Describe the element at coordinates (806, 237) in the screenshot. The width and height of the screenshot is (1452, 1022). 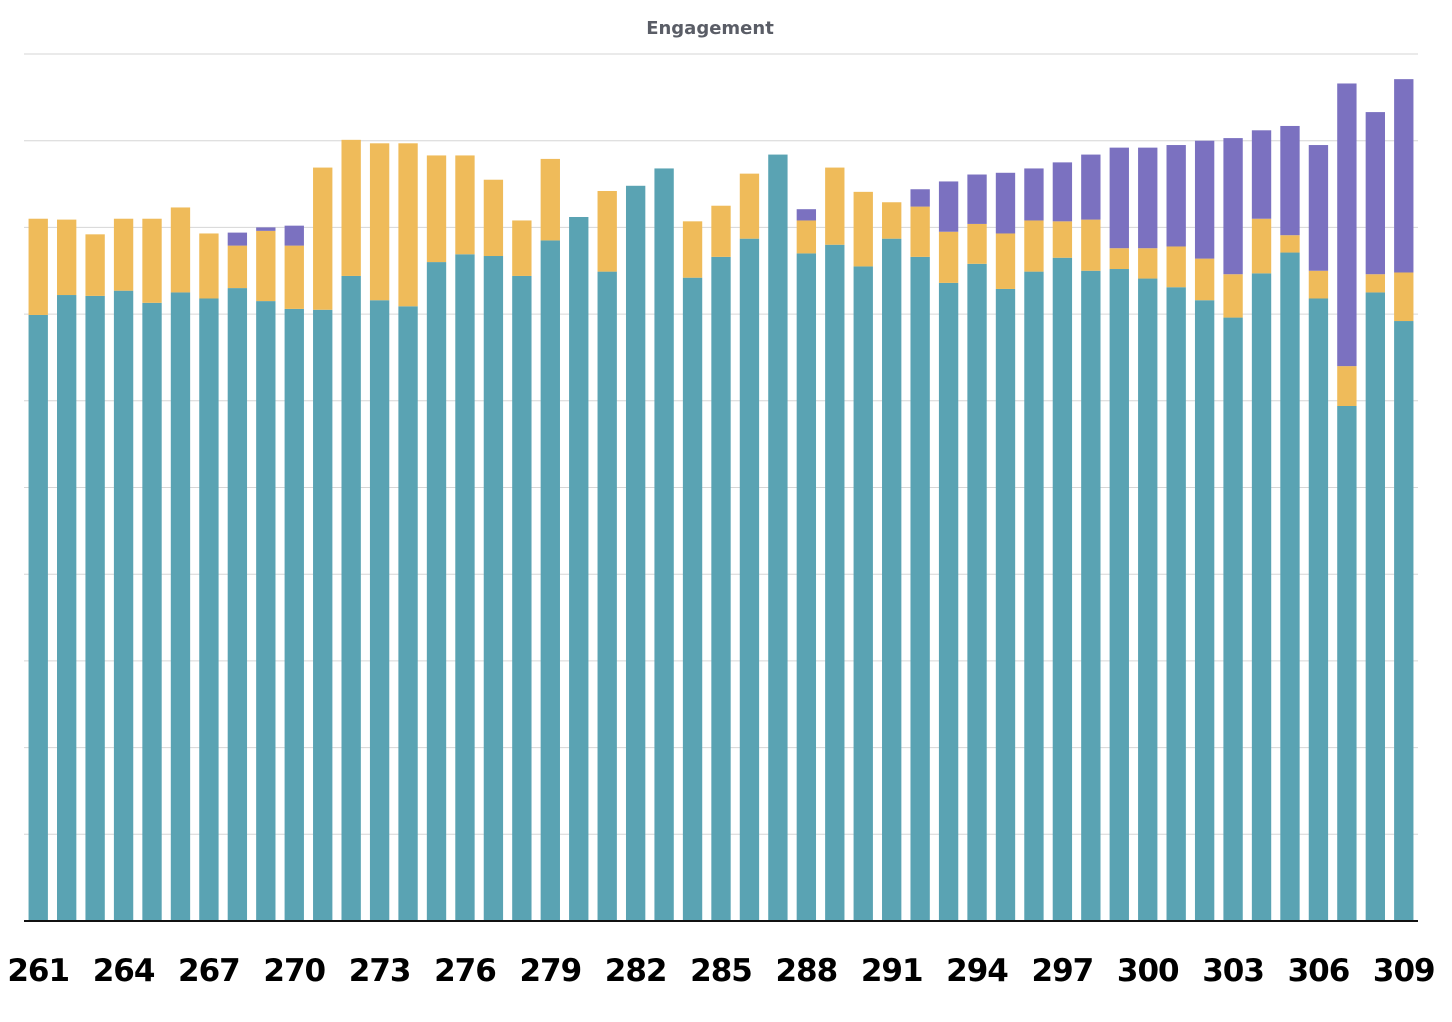
I see `bar-segment-288-s2` at that location.